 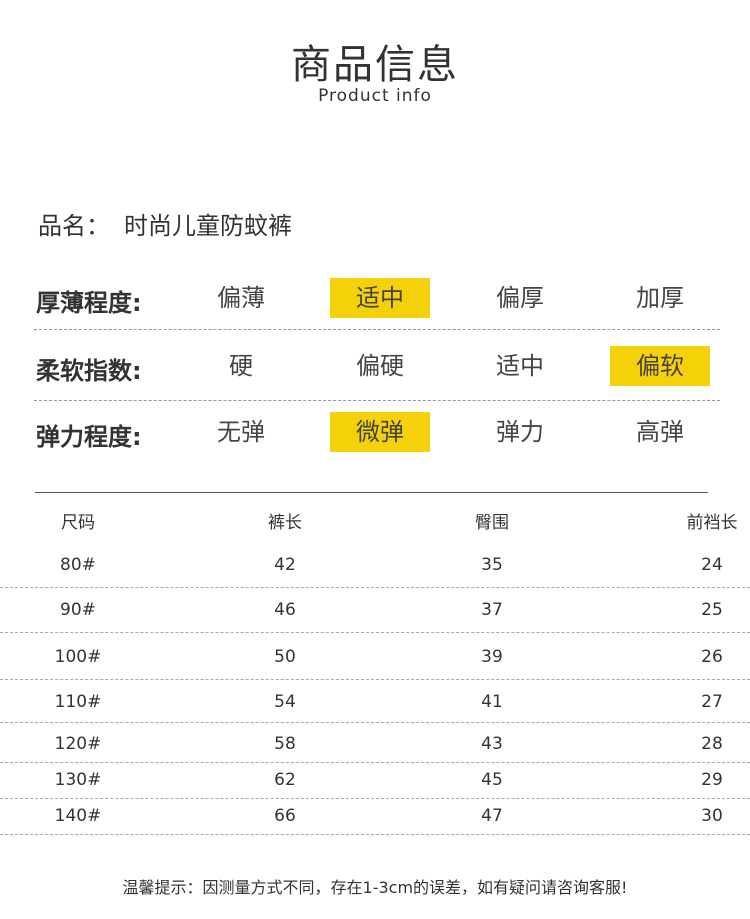 I want to click on attribute-label: 弹力程度:, so click(x=89, y=437).